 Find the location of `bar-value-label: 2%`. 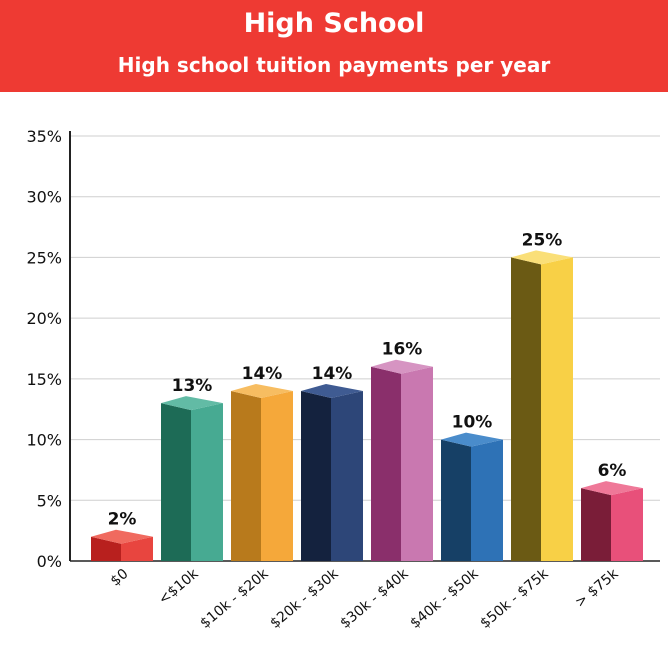

bar-value-label: 2% is located at coordinates (122, 520).